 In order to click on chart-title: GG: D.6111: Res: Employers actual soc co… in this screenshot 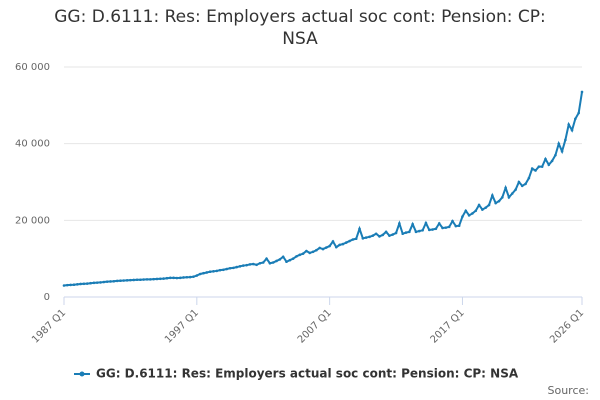, I will do `click(300, 28)`.